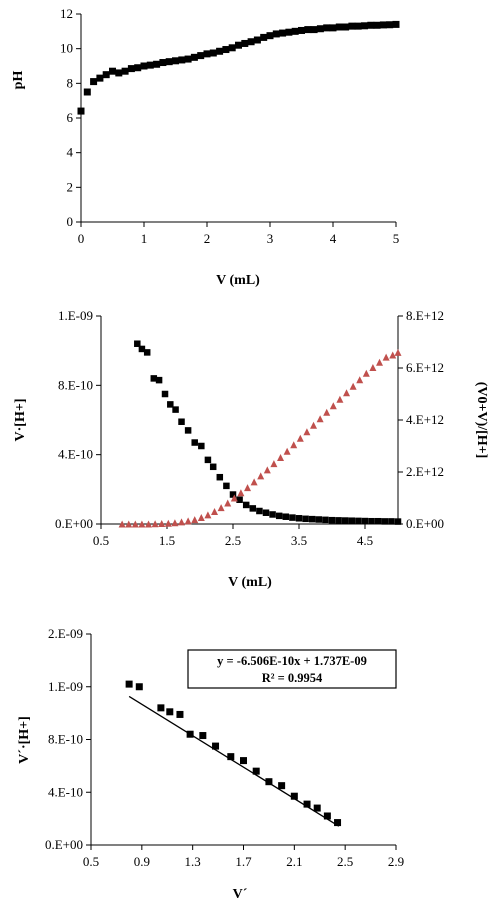  I want to click on chart1-x-tick-label: 0, so click(81, 238).